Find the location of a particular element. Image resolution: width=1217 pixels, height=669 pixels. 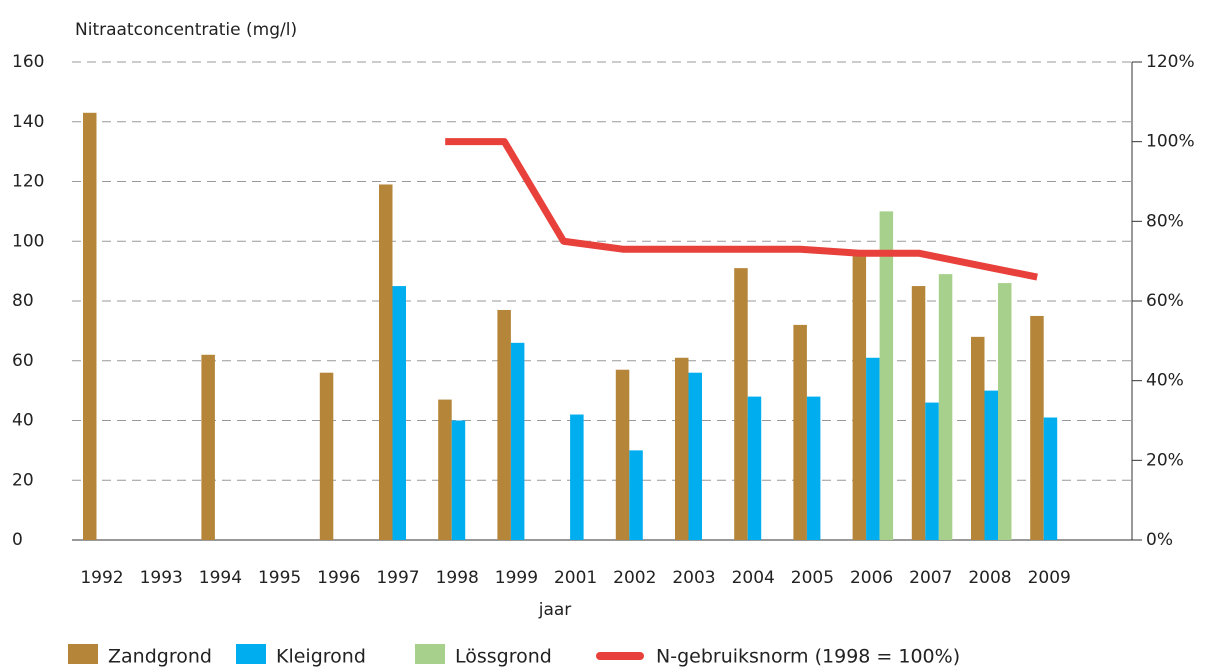

x-tick-label: 1994 is located at coordinates (220, 578).